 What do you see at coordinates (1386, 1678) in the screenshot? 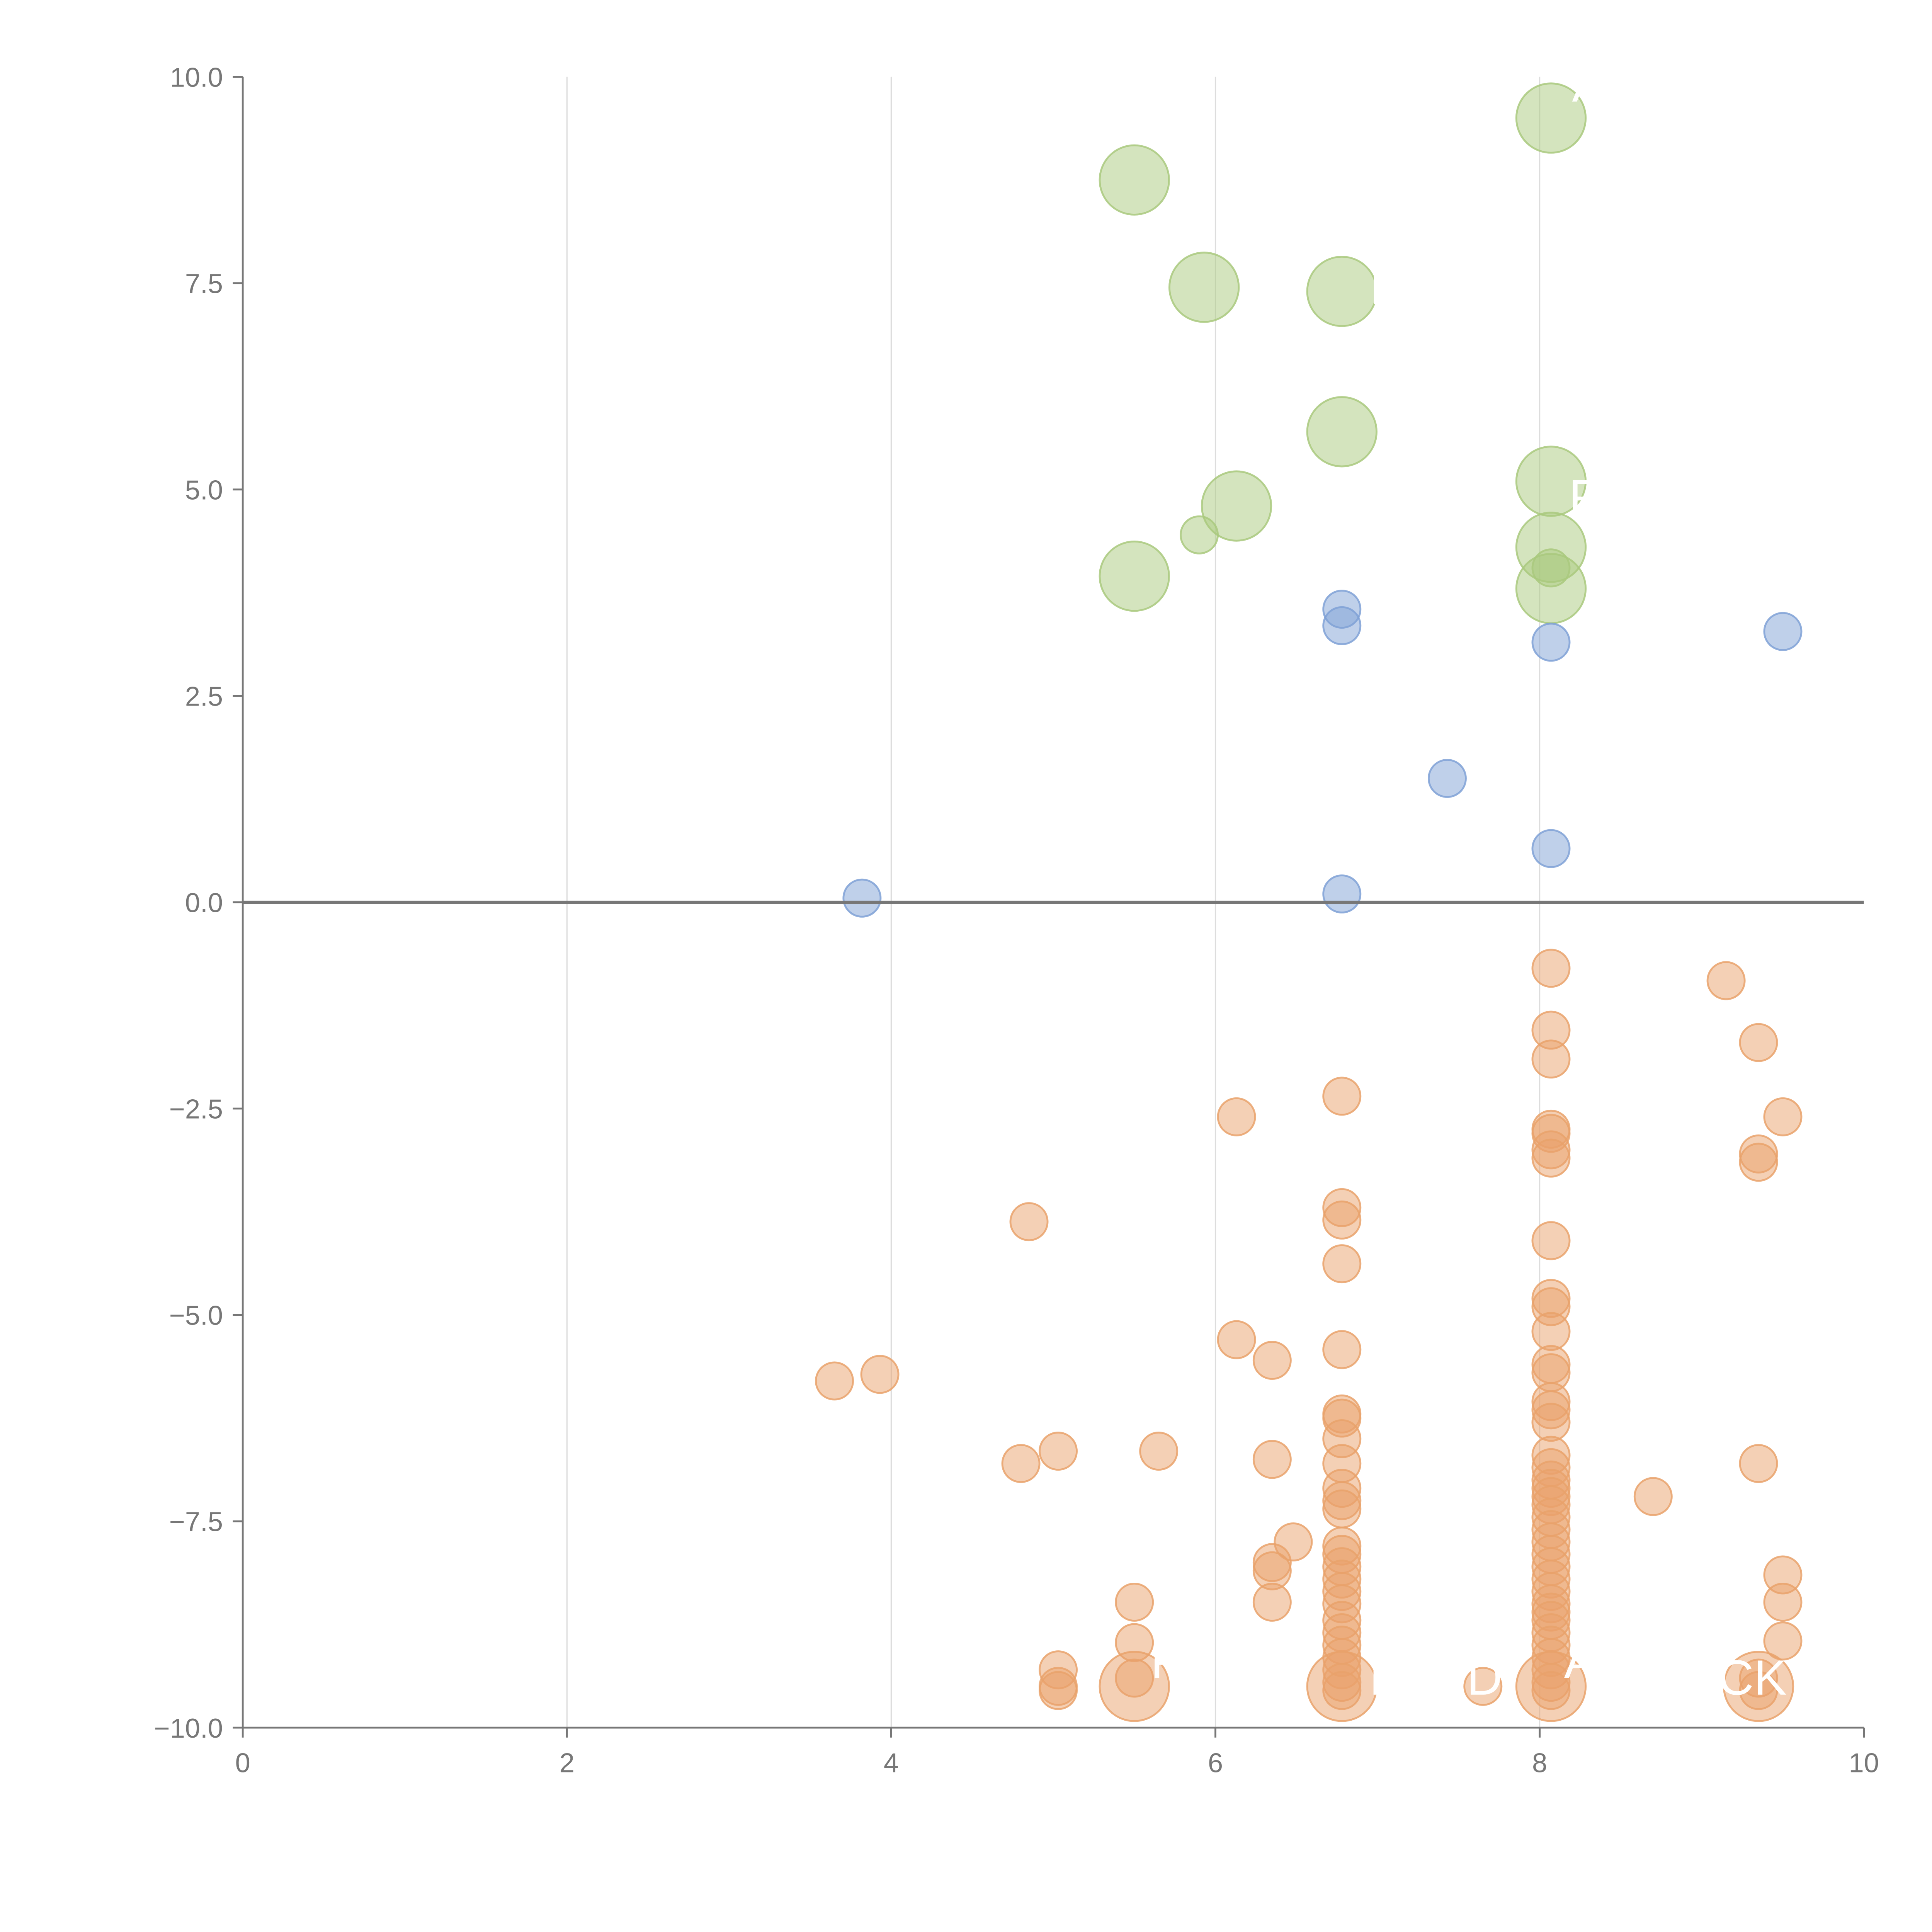
I see `point-label: B` at bounding box center [1386, 1678].